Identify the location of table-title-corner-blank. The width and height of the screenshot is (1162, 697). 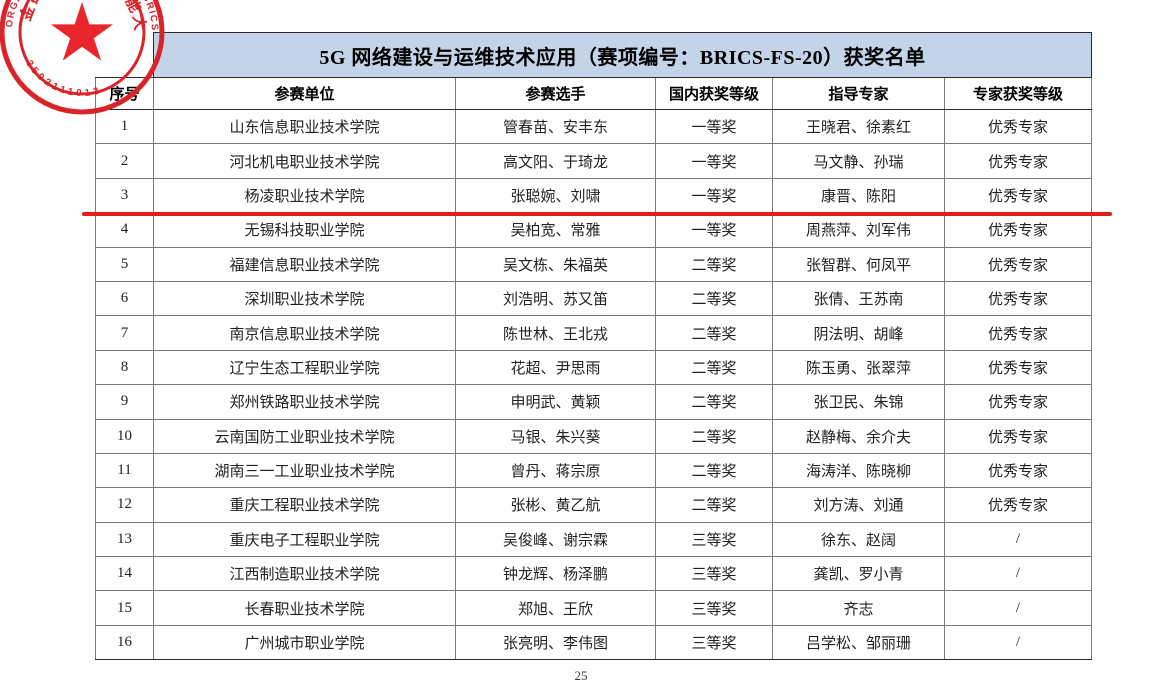
(124, 55).